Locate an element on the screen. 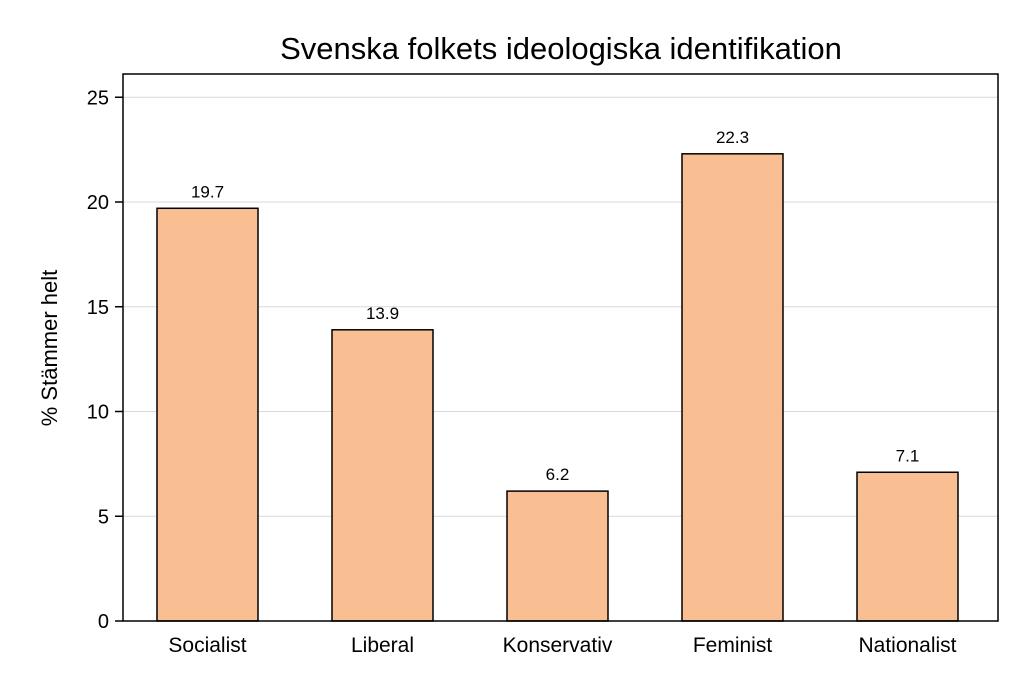  bar-feminist is located at coordinates (732, 387).